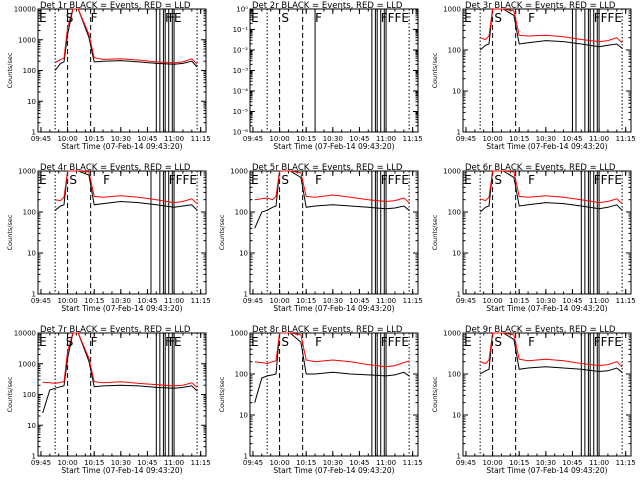 This screenshot has width=640, height=480. What do you see at coordinates (241, 112) in the screenshot?
I see `y-tick-label: 10⁻⁵` at bounding box center [241, 112].